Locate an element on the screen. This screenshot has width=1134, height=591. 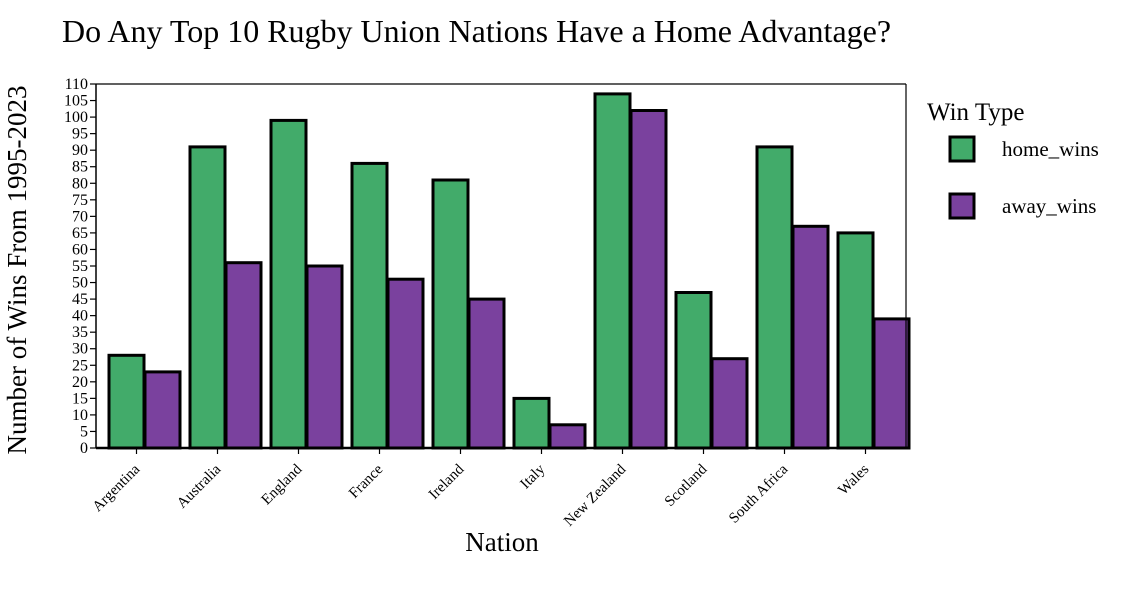
bar-france-home-wins is located at coordinates (369, 305).